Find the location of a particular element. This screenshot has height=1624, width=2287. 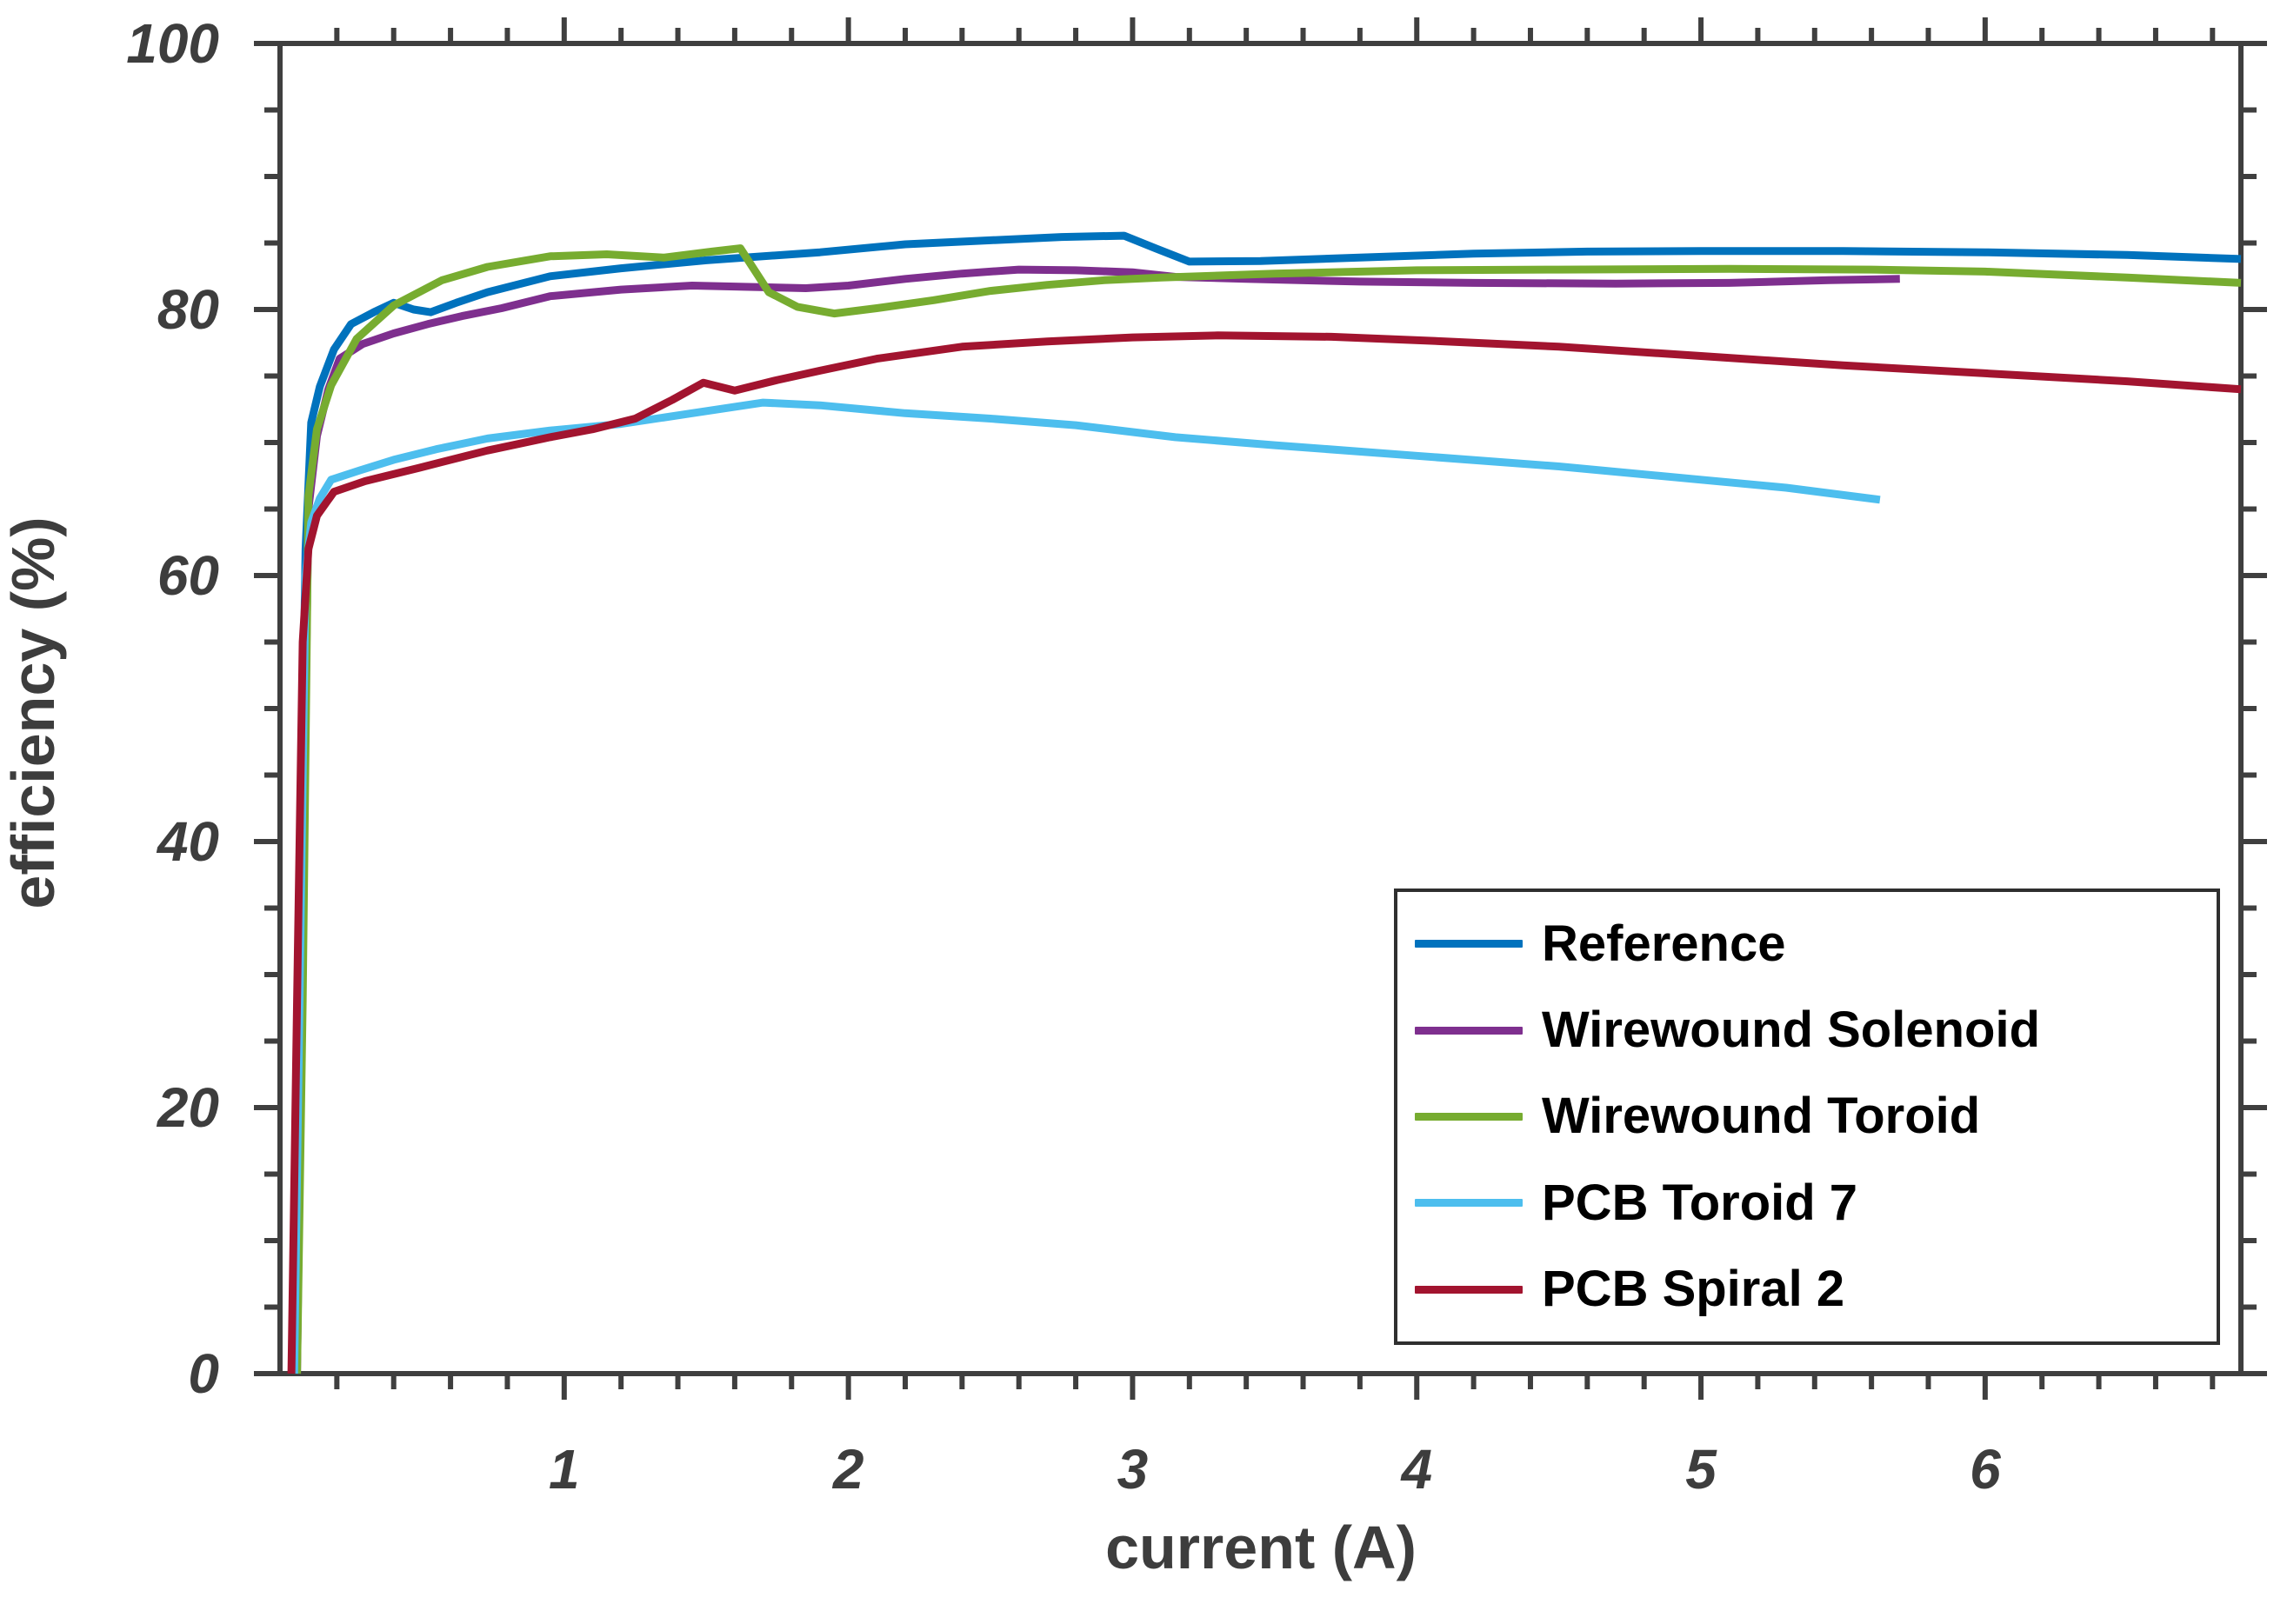

legend-item-wirewound-solenoid: Wirewound Solenoid is located at coordinates (1812, 1030).